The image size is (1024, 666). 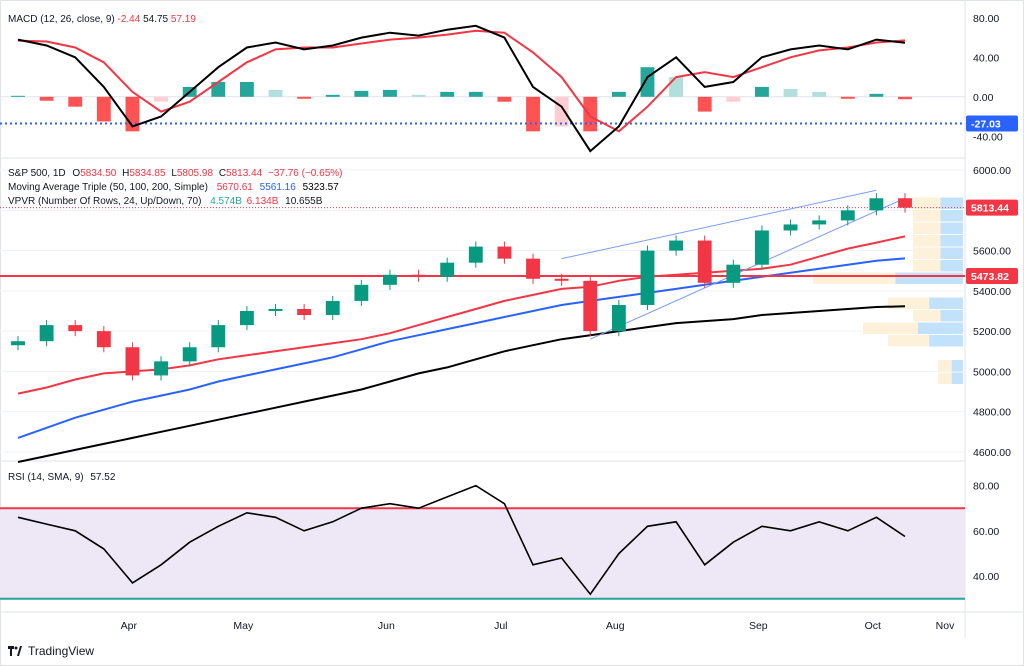 What do you see at coordinates (992, 413) in the screenshot?
I see `price-axis-tick: 4800.00` at bounding box center [992, 413].